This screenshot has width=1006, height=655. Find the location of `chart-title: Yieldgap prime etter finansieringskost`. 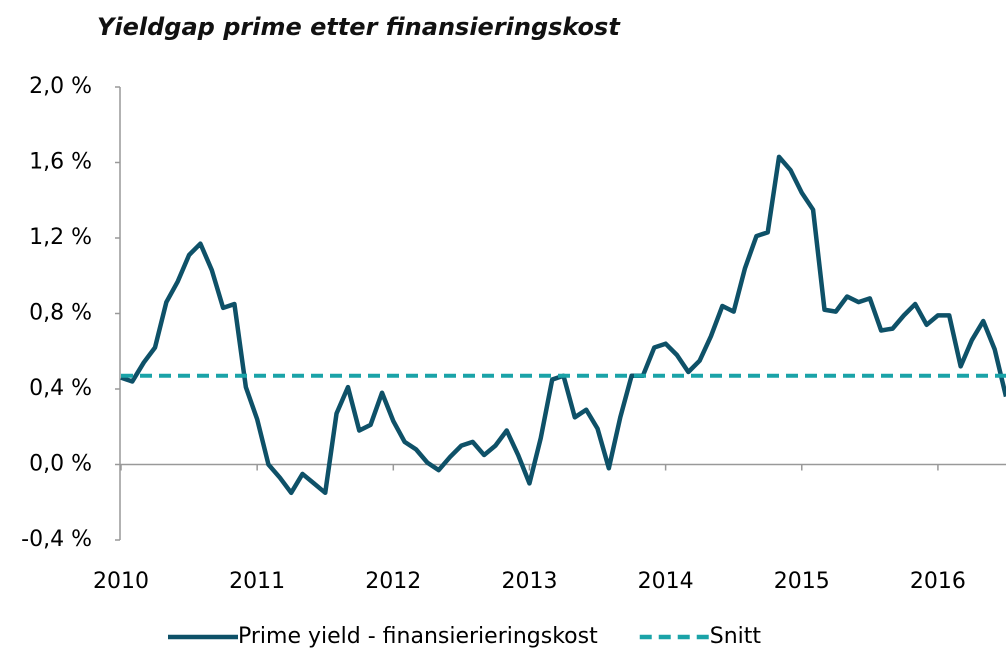

chart-title: Yieldgap prime etter finansieringskost is located at coordinates (359, 27).